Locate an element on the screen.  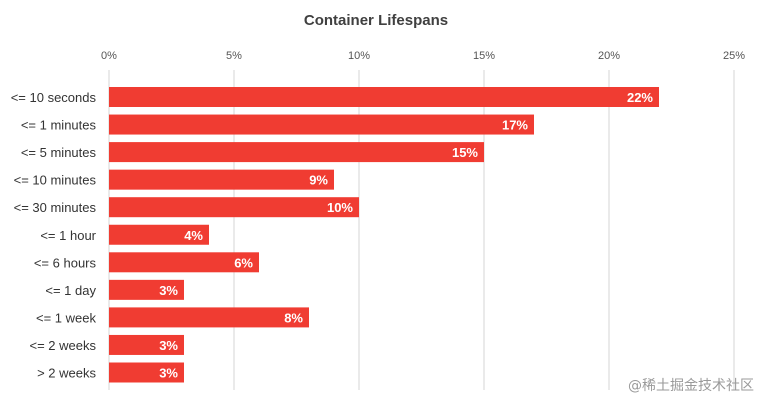
data-label: 6% is located at coordinates (243, 262).